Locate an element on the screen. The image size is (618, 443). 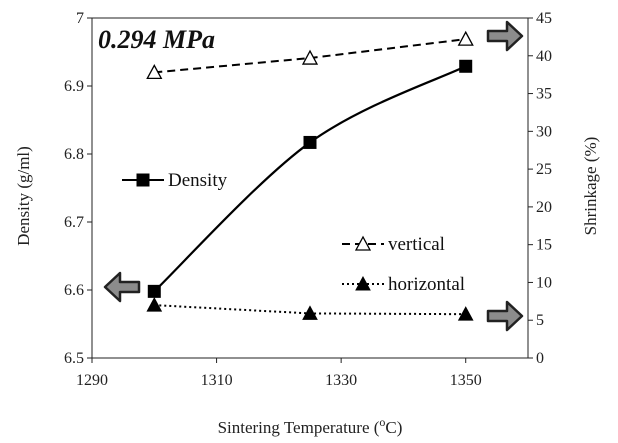
x-tick-label: 1290 is located at coordinates (92, 380).